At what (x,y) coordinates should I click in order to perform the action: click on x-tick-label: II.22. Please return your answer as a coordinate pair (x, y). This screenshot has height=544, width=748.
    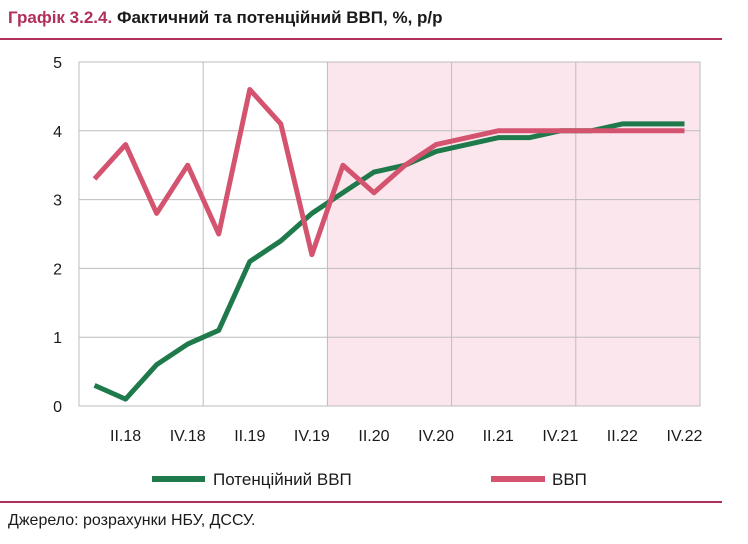
    Looking at the image, I should click on (622, 436).